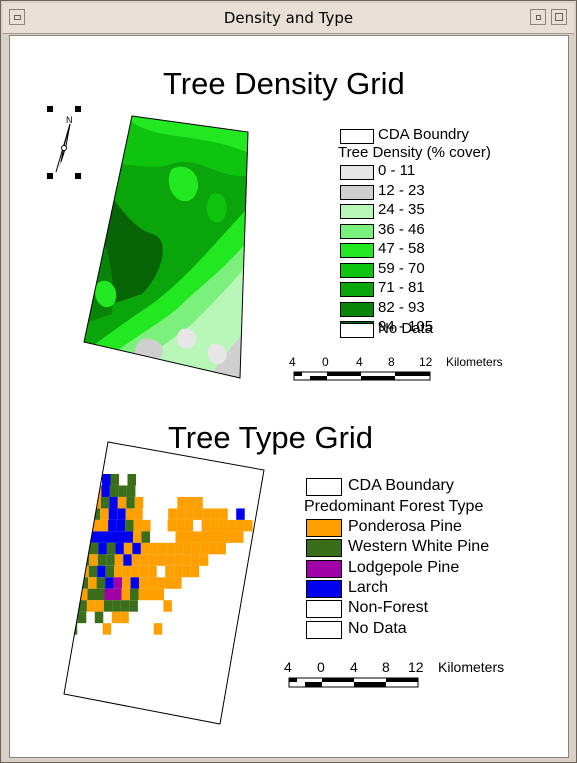 The width and height of the screenshot is (577, 763). I want to click on north-label: N, so click(69, 120).